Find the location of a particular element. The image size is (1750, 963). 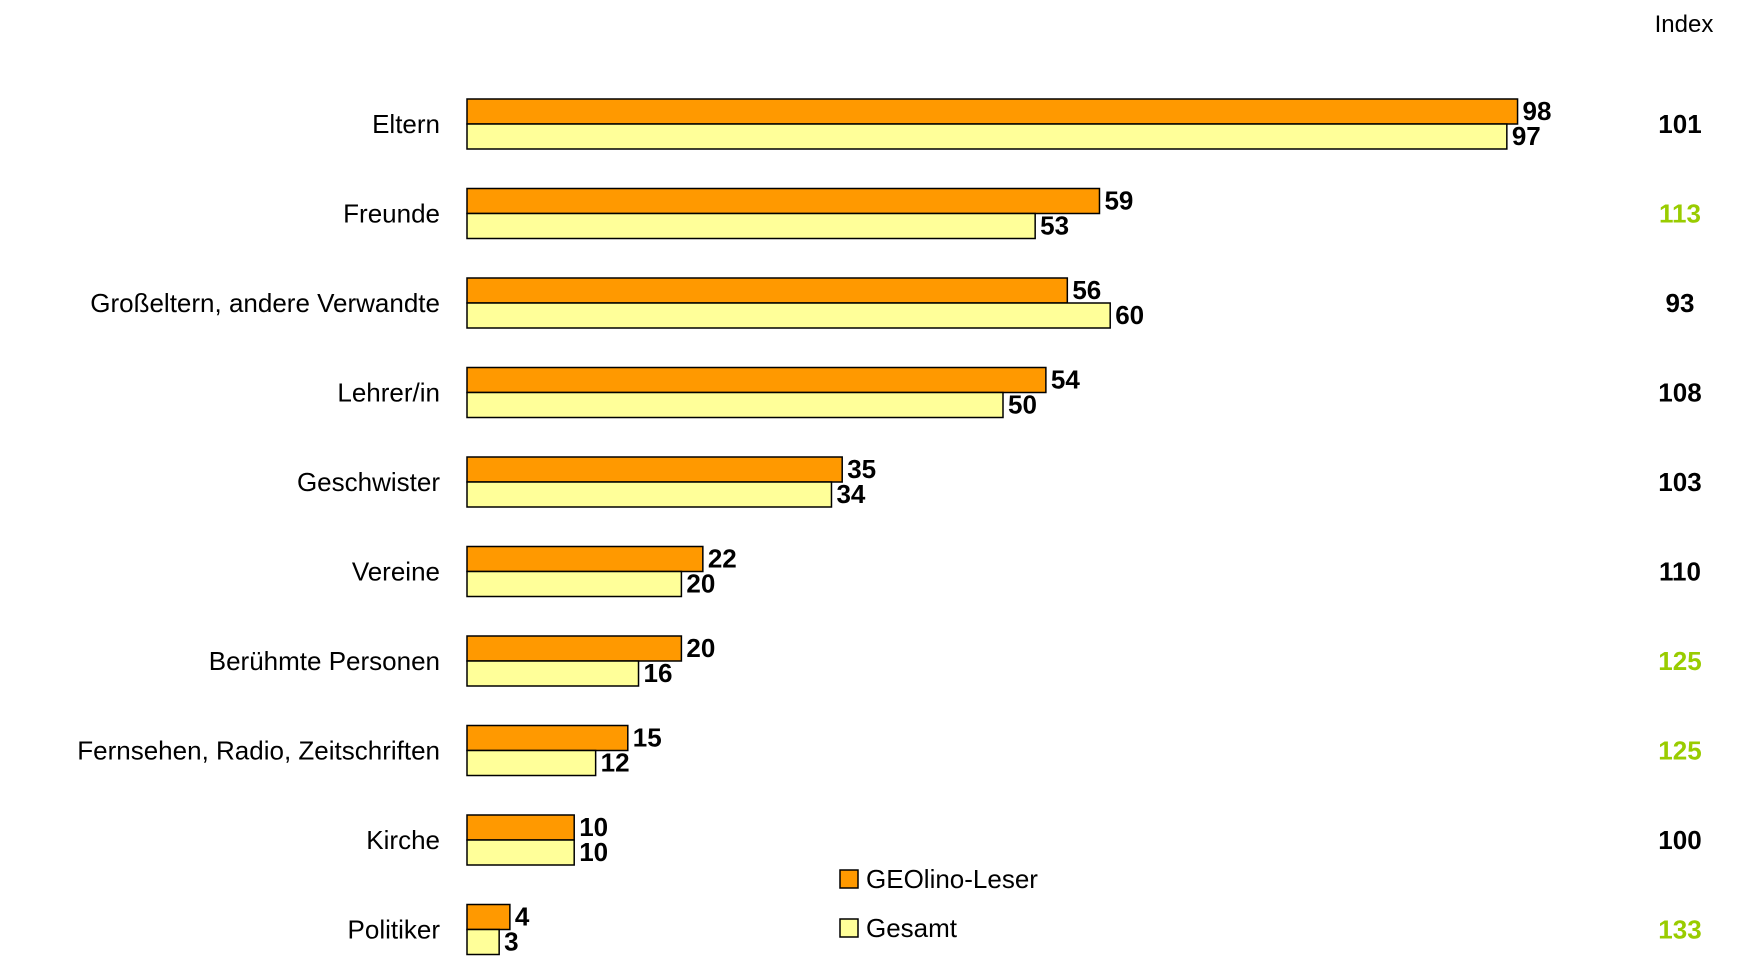

index-value: 108 is located at coordinates (1679, 393).